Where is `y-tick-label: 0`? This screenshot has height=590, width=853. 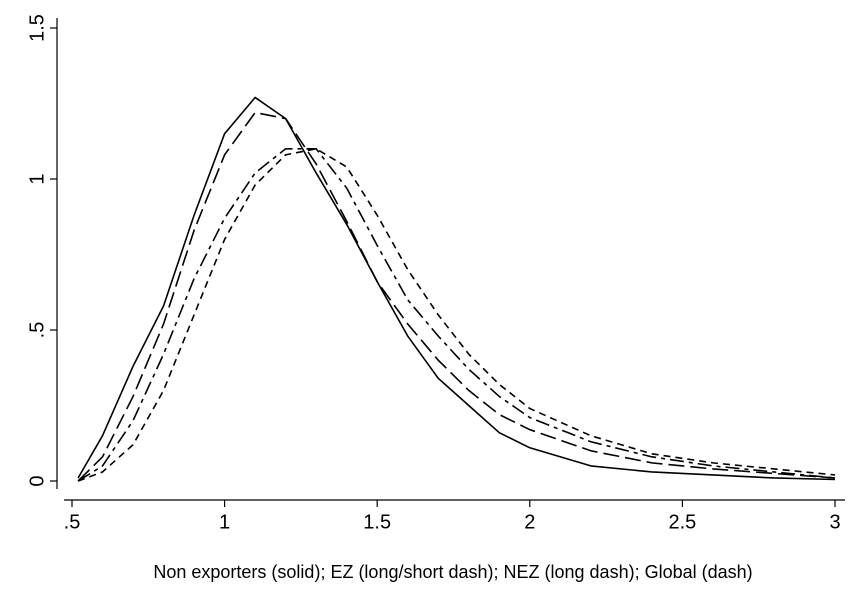 y-tick-label: 0 is located at coordinates (37, 480).